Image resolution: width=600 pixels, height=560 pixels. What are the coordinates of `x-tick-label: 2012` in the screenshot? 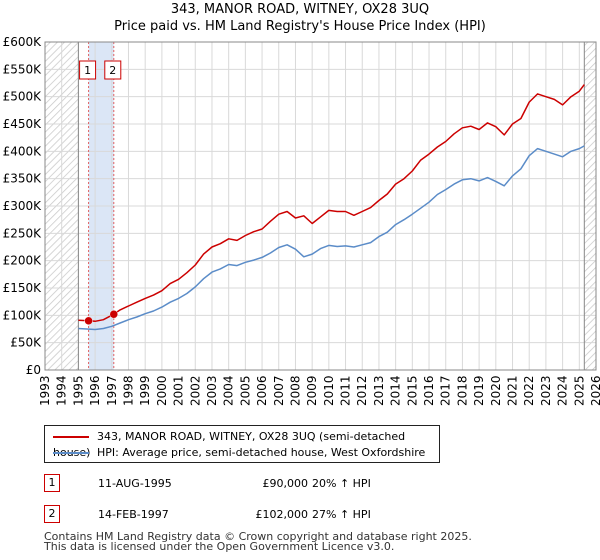 It's located at (362, 390).